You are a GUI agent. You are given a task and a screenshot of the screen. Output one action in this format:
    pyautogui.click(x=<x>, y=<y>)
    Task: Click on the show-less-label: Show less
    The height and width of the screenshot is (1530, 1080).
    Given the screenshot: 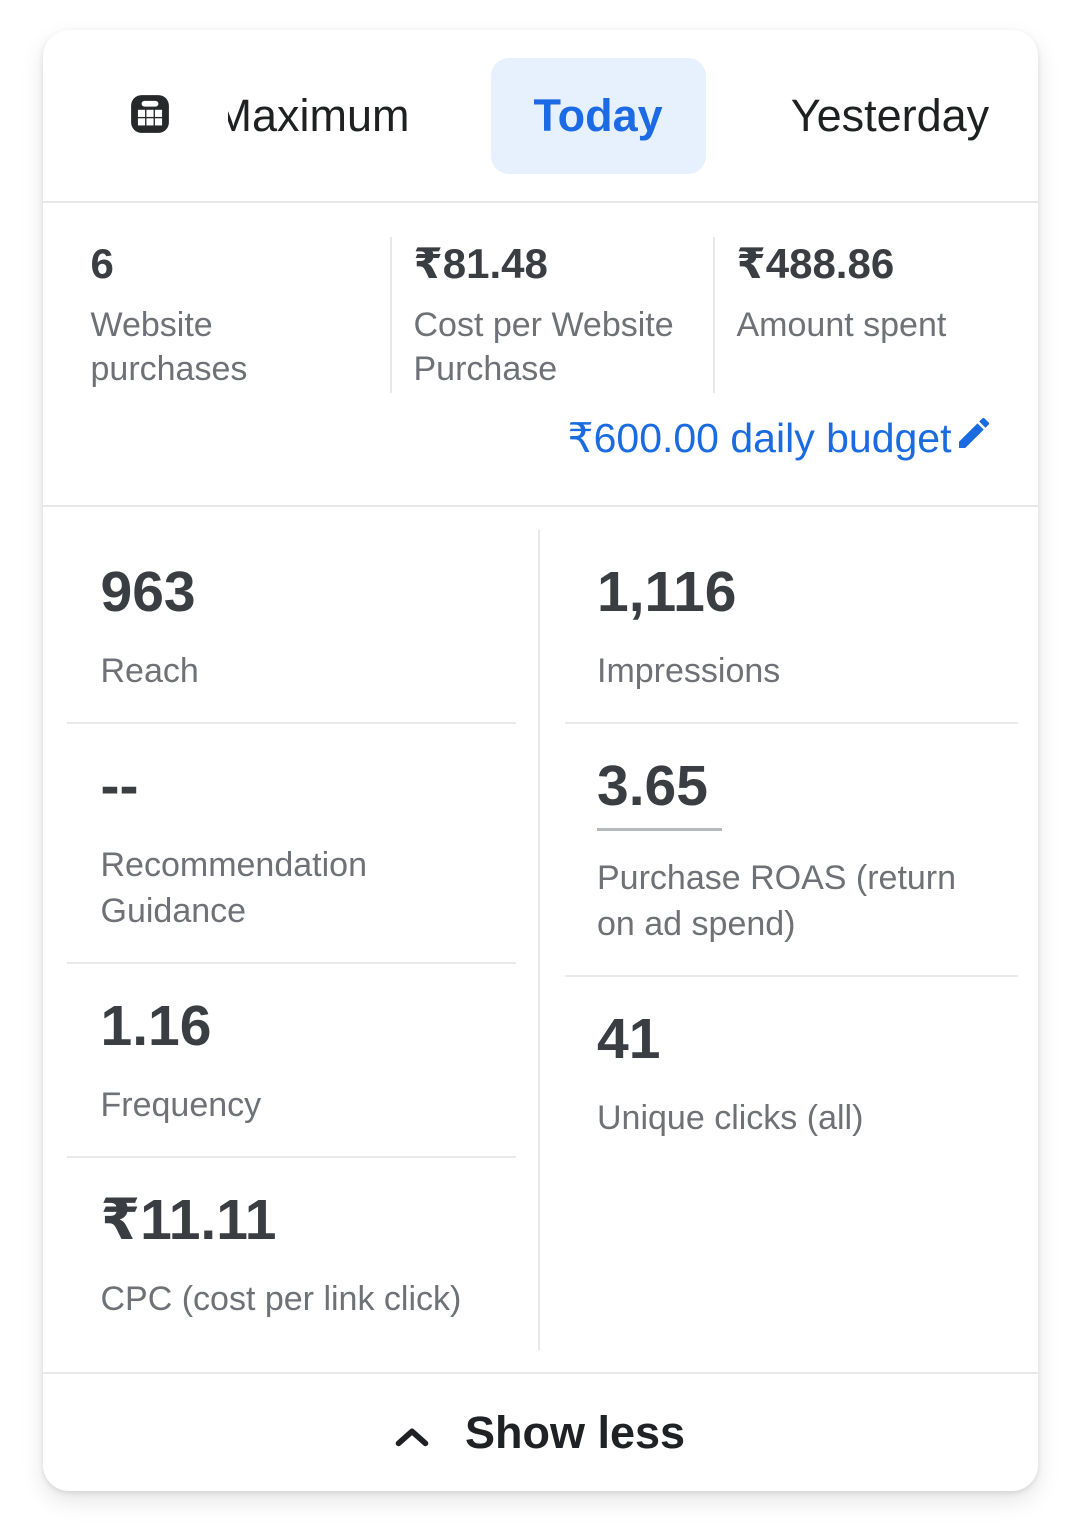 What is the action you would take?
    pyautogui.click(x=575, y=1432)
    